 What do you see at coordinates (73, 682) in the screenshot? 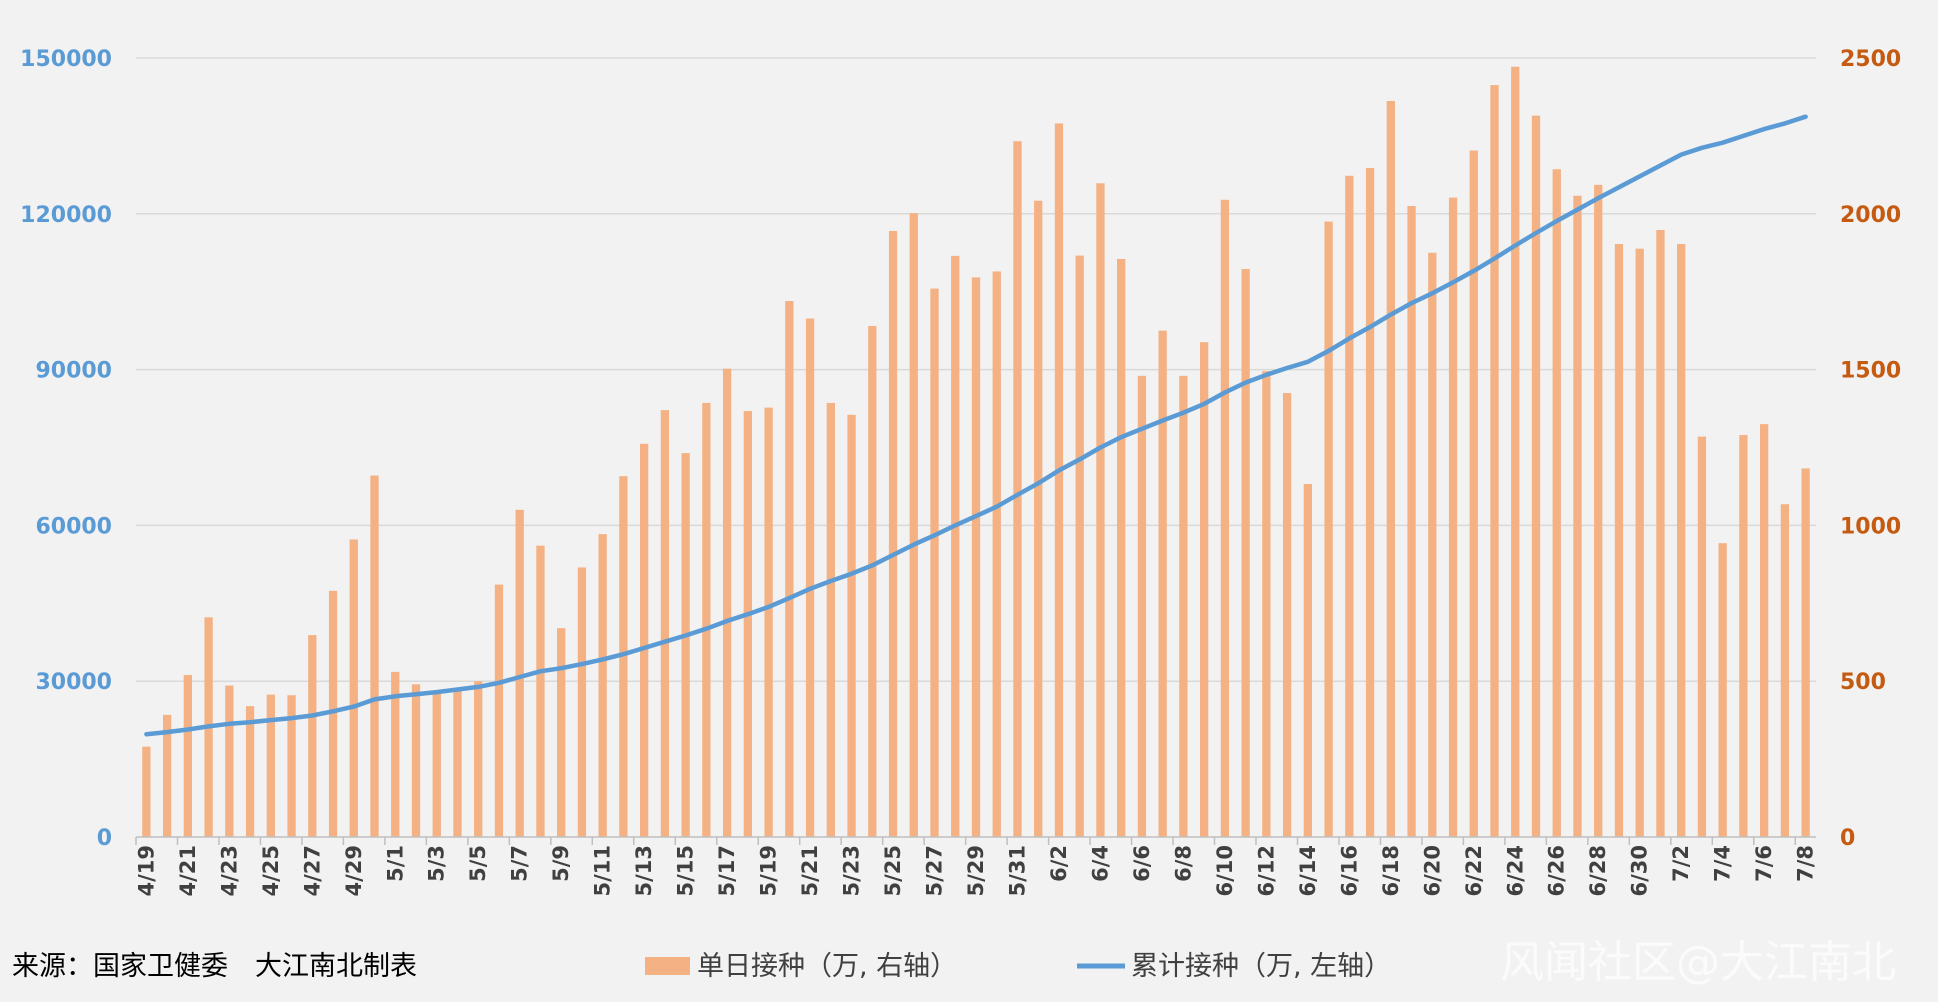
I see `left-tick-label: 30000` at bounding box center [73, 682].